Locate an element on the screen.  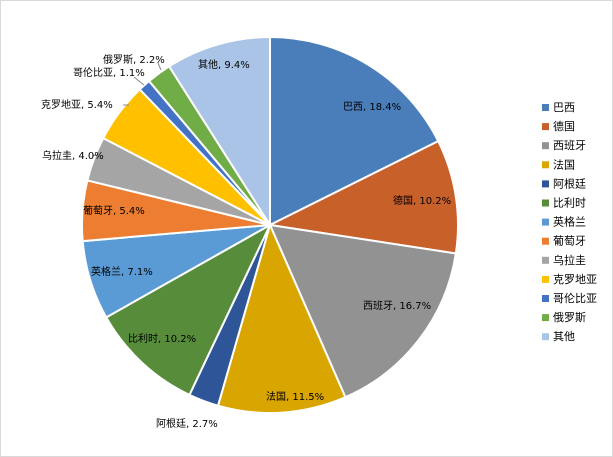
slice-2-label: 西班牙, 16.7% is located at coordinates (397, 306).